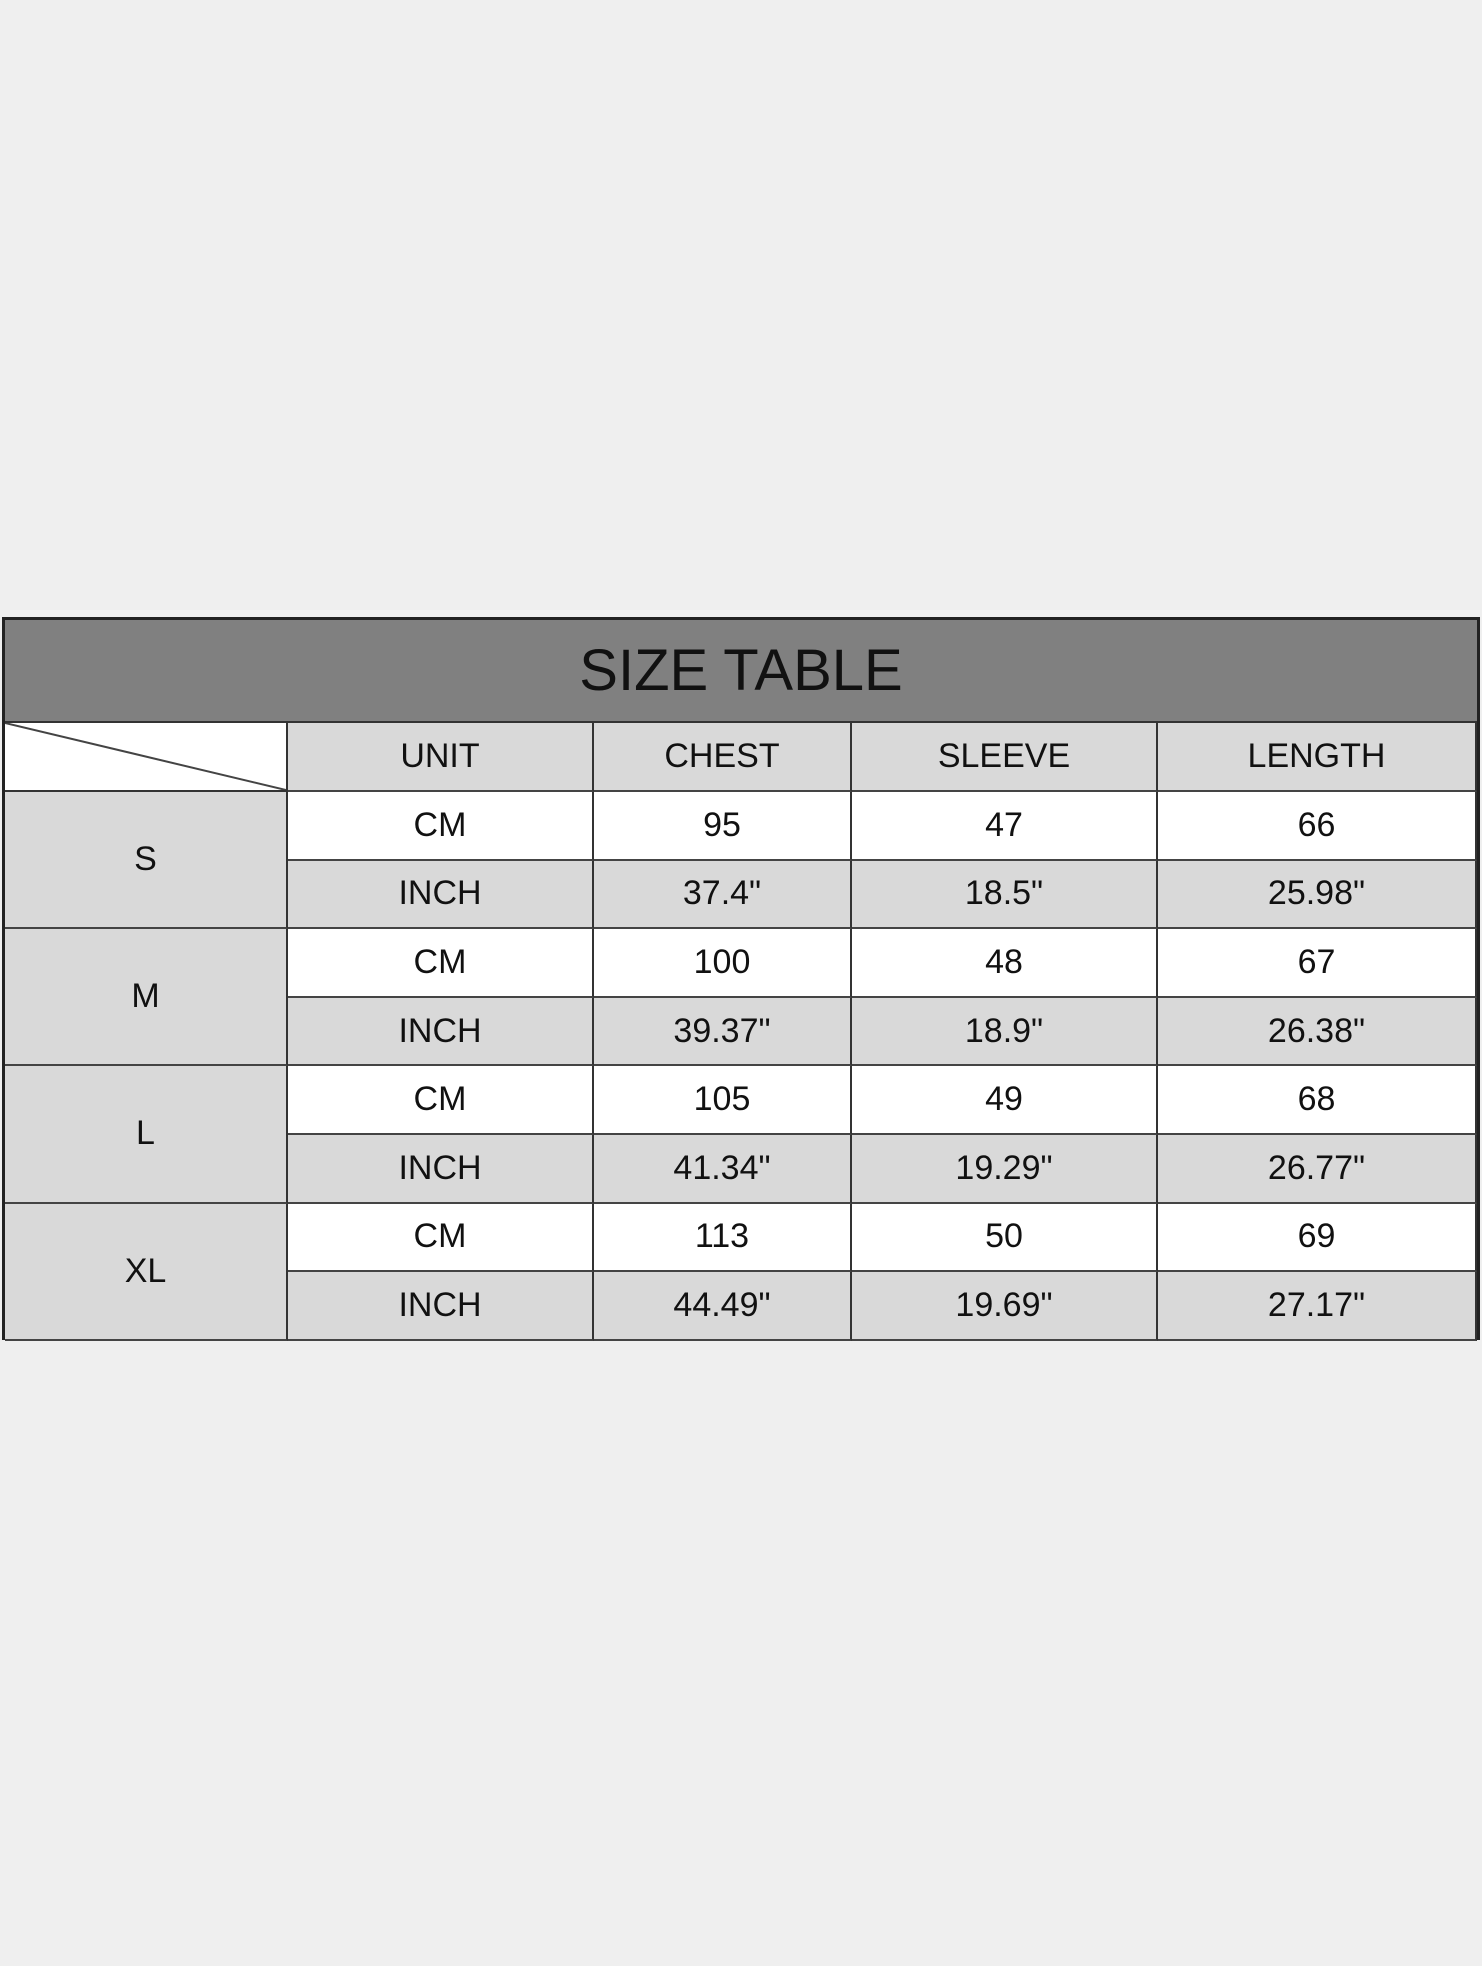 This screenshot has width=1482, height=1966. What do you see at coordinates (1005, 1169) in the screenshot?
I see `value-cell: 19.29"` at bounding box center [1005, 1169].